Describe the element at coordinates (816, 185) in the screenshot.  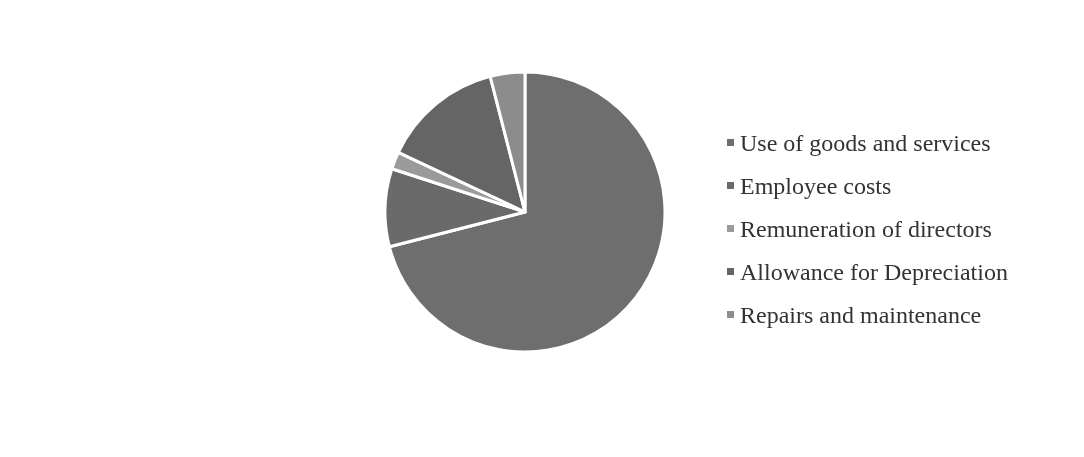
I see `legend-label: Employee costs` at that location.